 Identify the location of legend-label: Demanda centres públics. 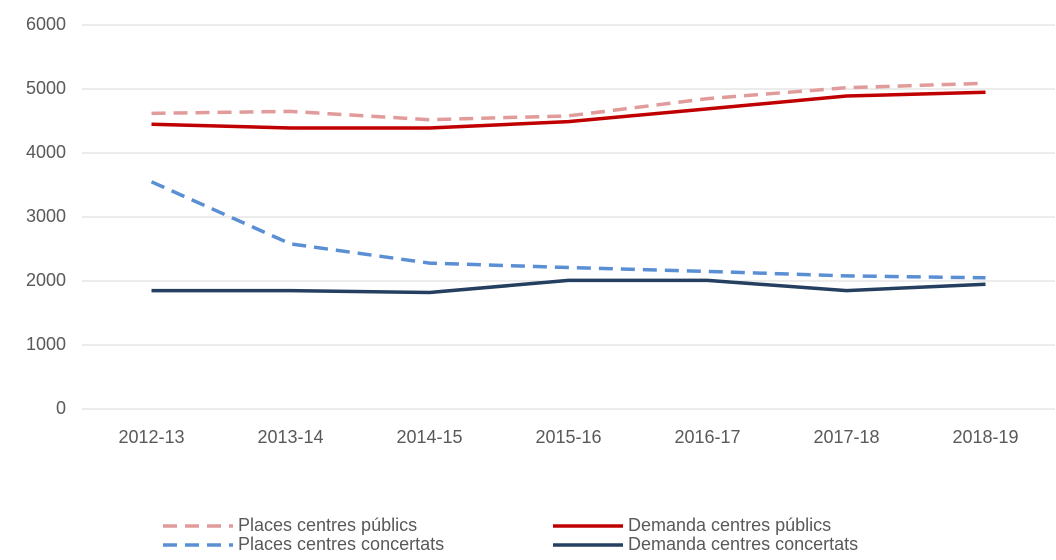
(729, 525).